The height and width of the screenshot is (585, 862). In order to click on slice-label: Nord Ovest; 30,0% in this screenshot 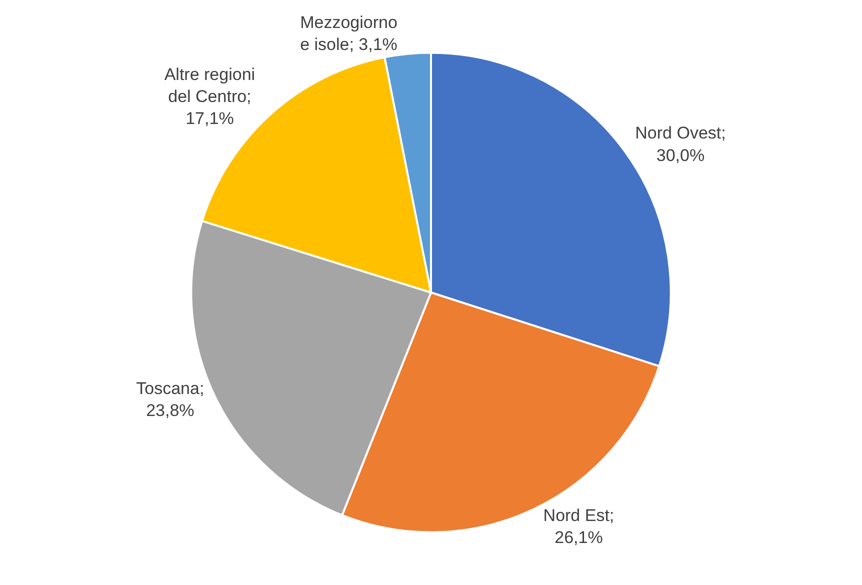, I will do `click(680, 144)`.